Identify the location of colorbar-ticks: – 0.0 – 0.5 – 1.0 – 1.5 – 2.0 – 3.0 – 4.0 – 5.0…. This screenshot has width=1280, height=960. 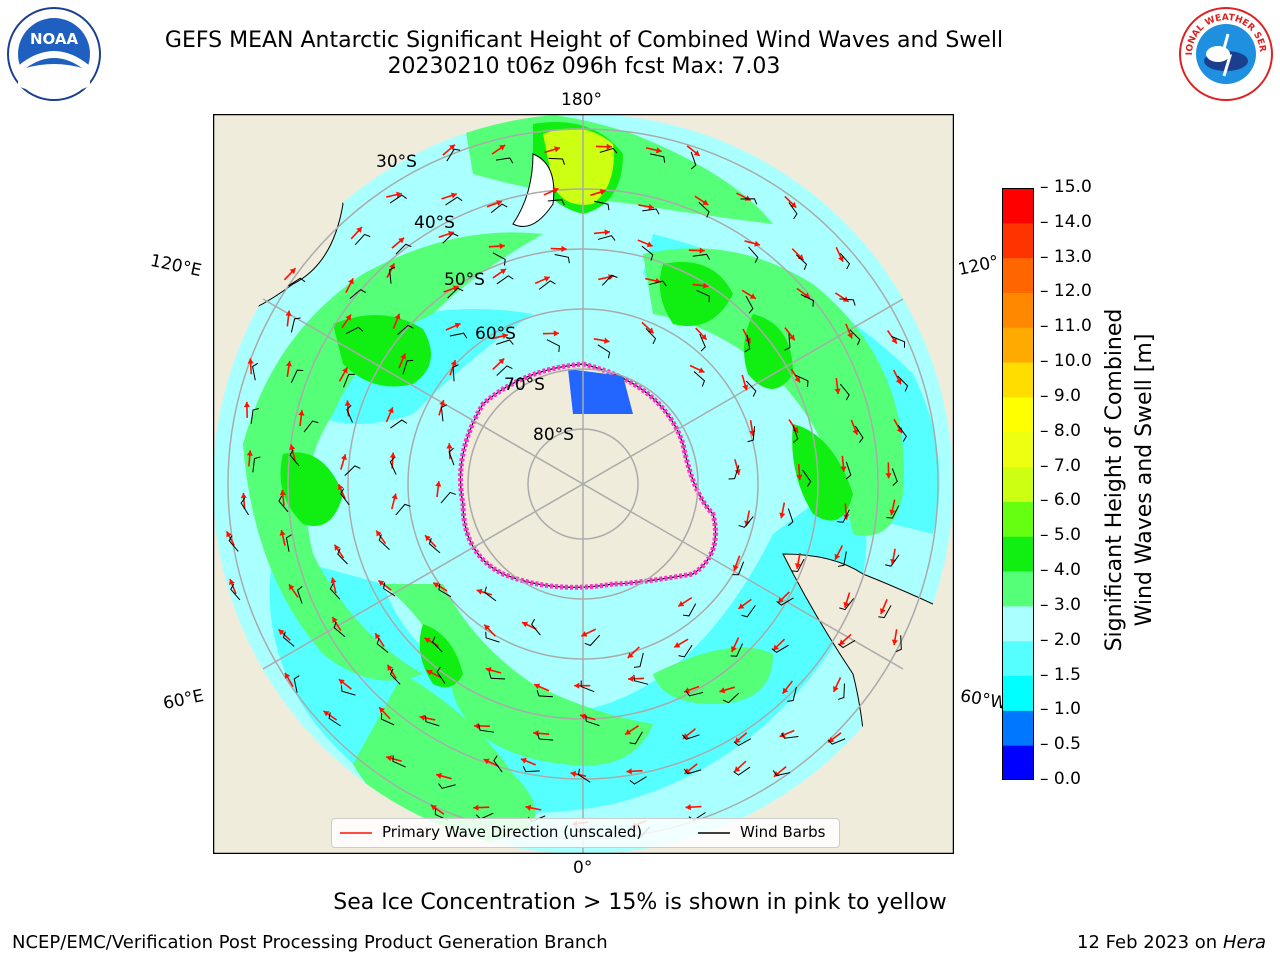
(1070, 480).